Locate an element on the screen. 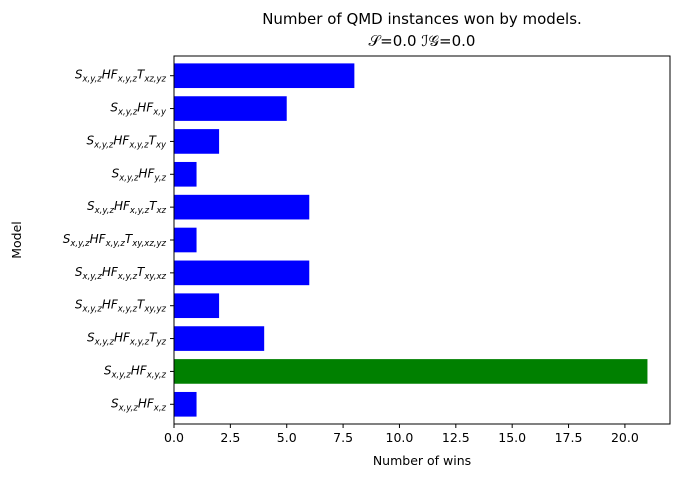 This screenshot has width=683, height=477. y-axis-label: Model is located at coordinates (16, 240).